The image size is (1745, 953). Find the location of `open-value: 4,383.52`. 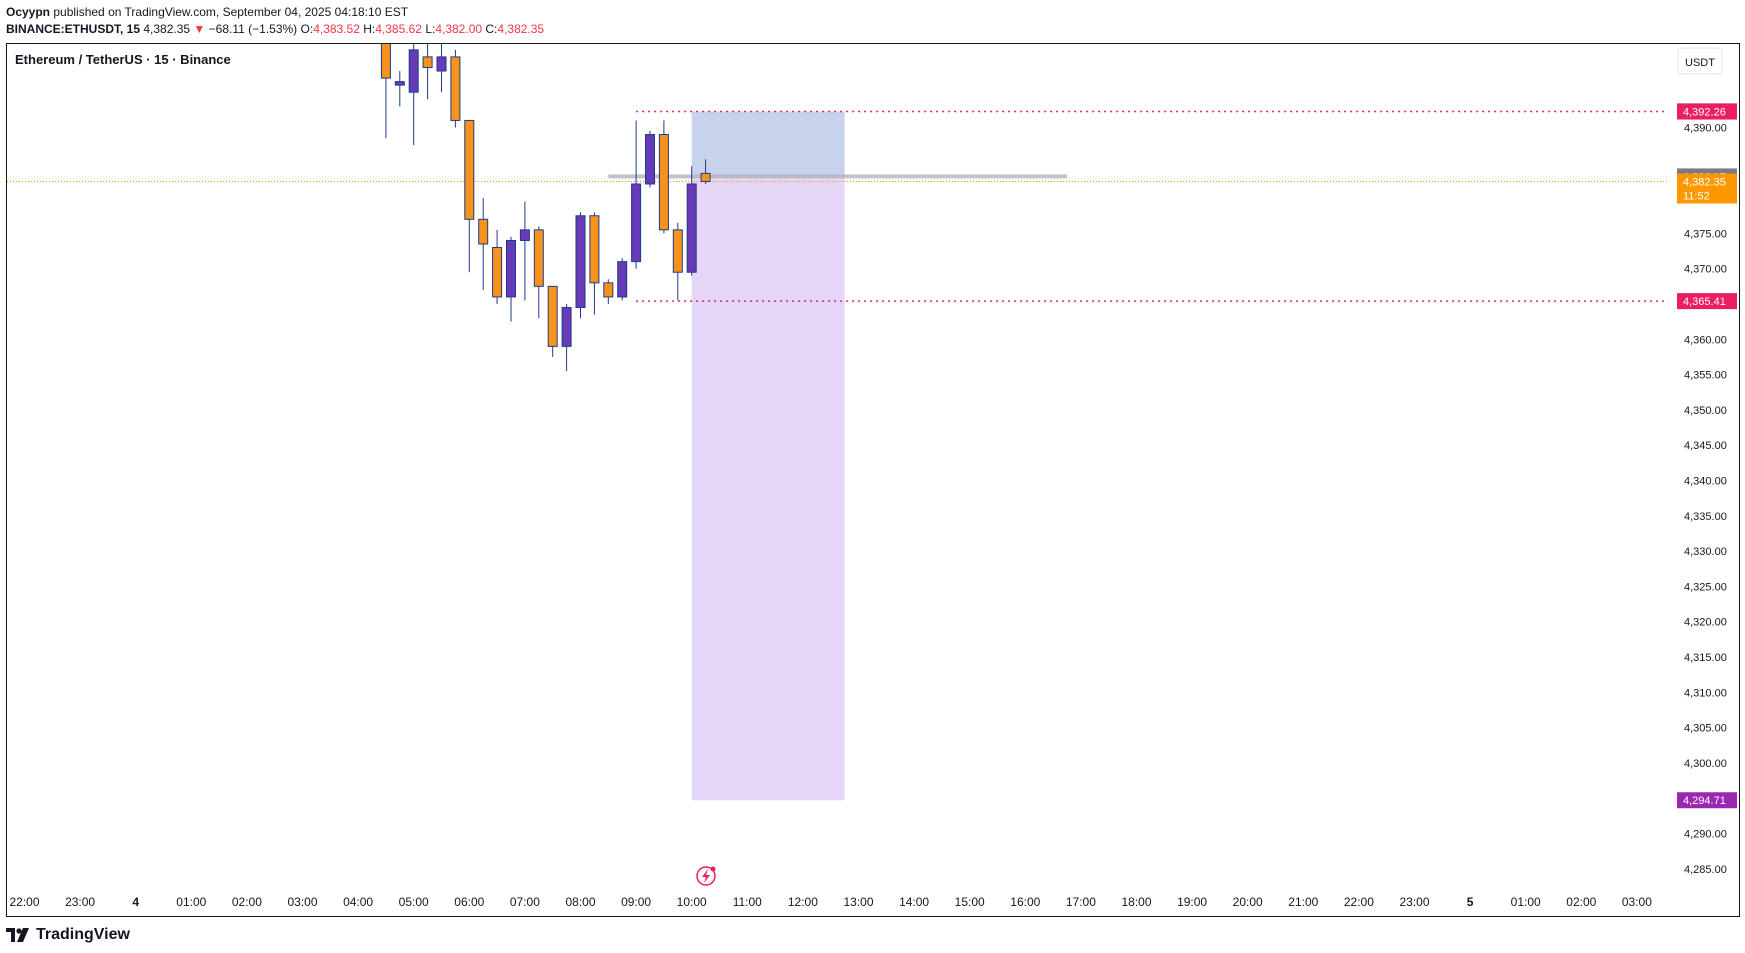

open-value: 4,383.52 is located at coordinates (336, 29).